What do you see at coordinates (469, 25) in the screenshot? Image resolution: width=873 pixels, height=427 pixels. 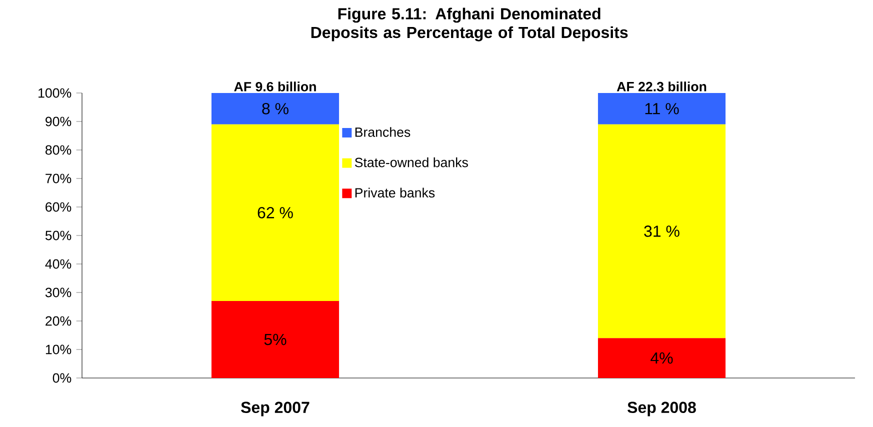 I see `chart-title: Figure 5.11: Afghani Denominated Deposits as Percentage of Total Deposits` at bounding box center [469, 25].